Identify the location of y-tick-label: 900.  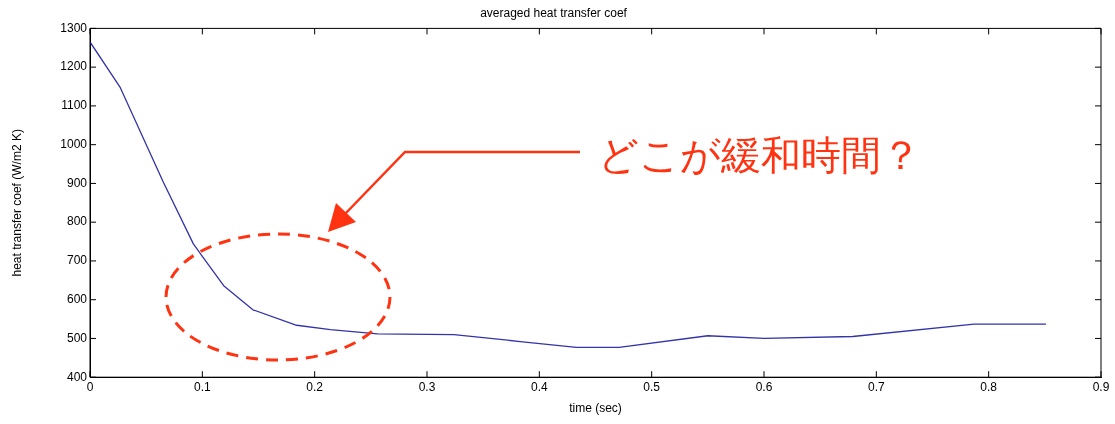
(77, 182).